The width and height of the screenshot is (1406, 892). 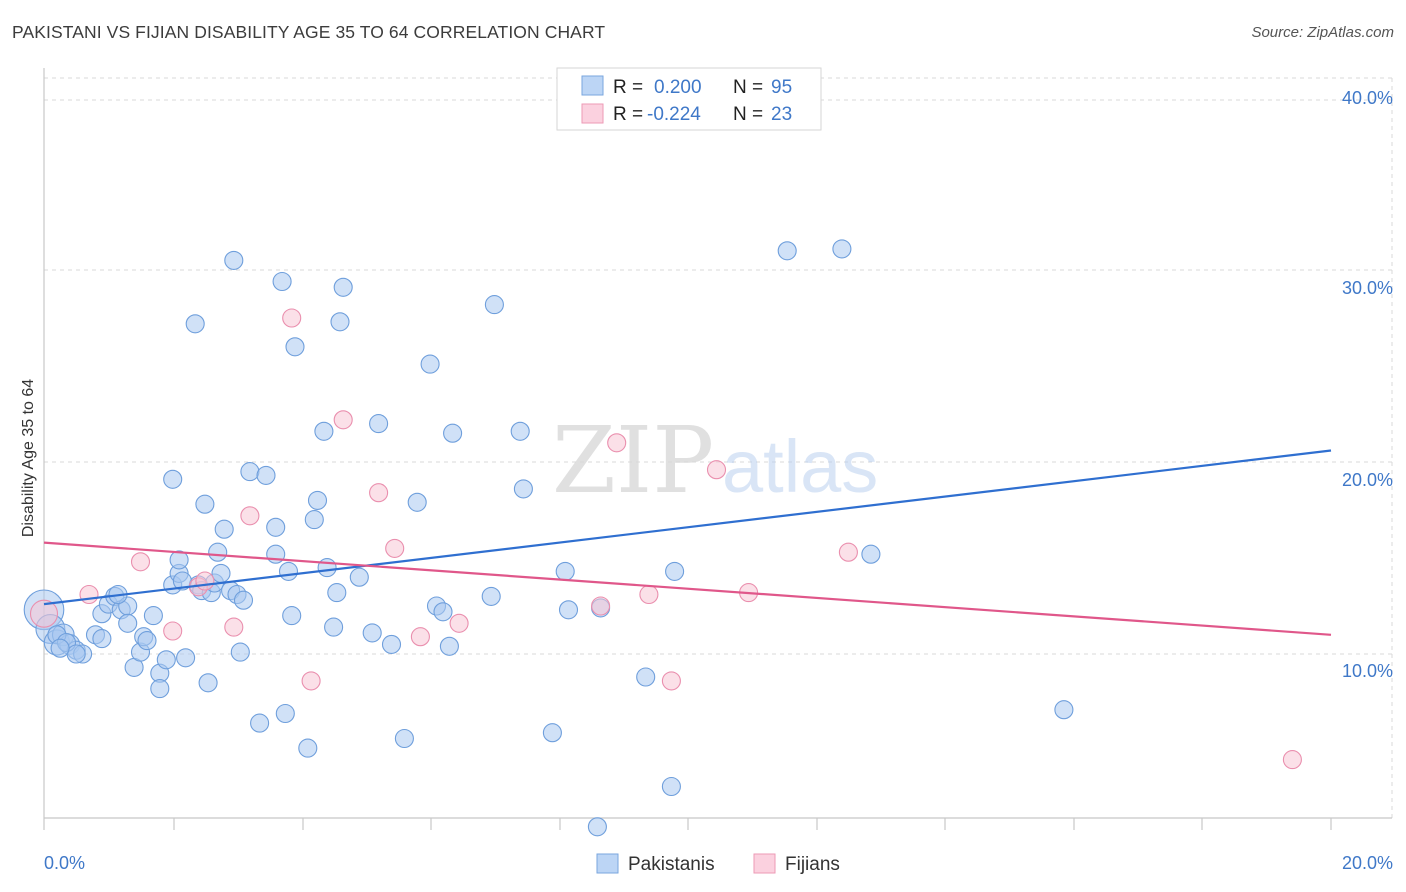 What do you see at coordinates (687, 588) in the screenshot?
I see `trend-line-fijians` at bounding box center [687, 588].